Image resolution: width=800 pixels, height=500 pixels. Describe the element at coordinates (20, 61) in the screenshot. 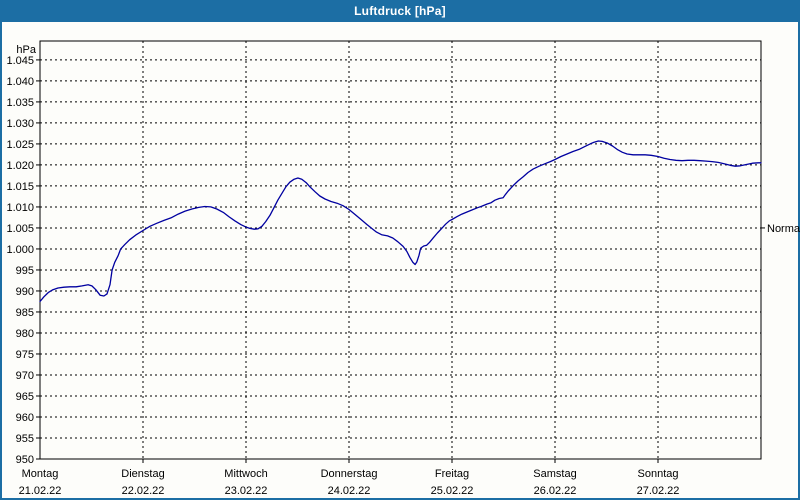

I see `y-tick-label: 1.045` at that location.